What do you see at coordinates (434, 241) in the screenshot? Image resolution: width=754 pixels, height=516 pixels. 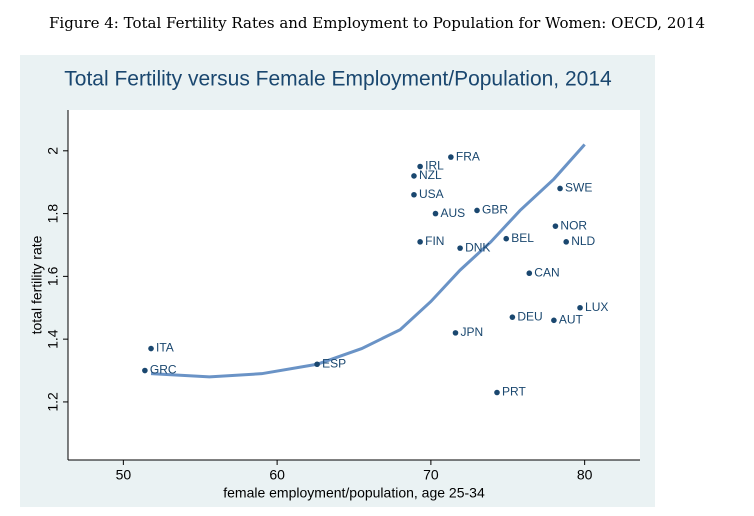 I see `point-label: FIN` at bounding box center [434, 241].